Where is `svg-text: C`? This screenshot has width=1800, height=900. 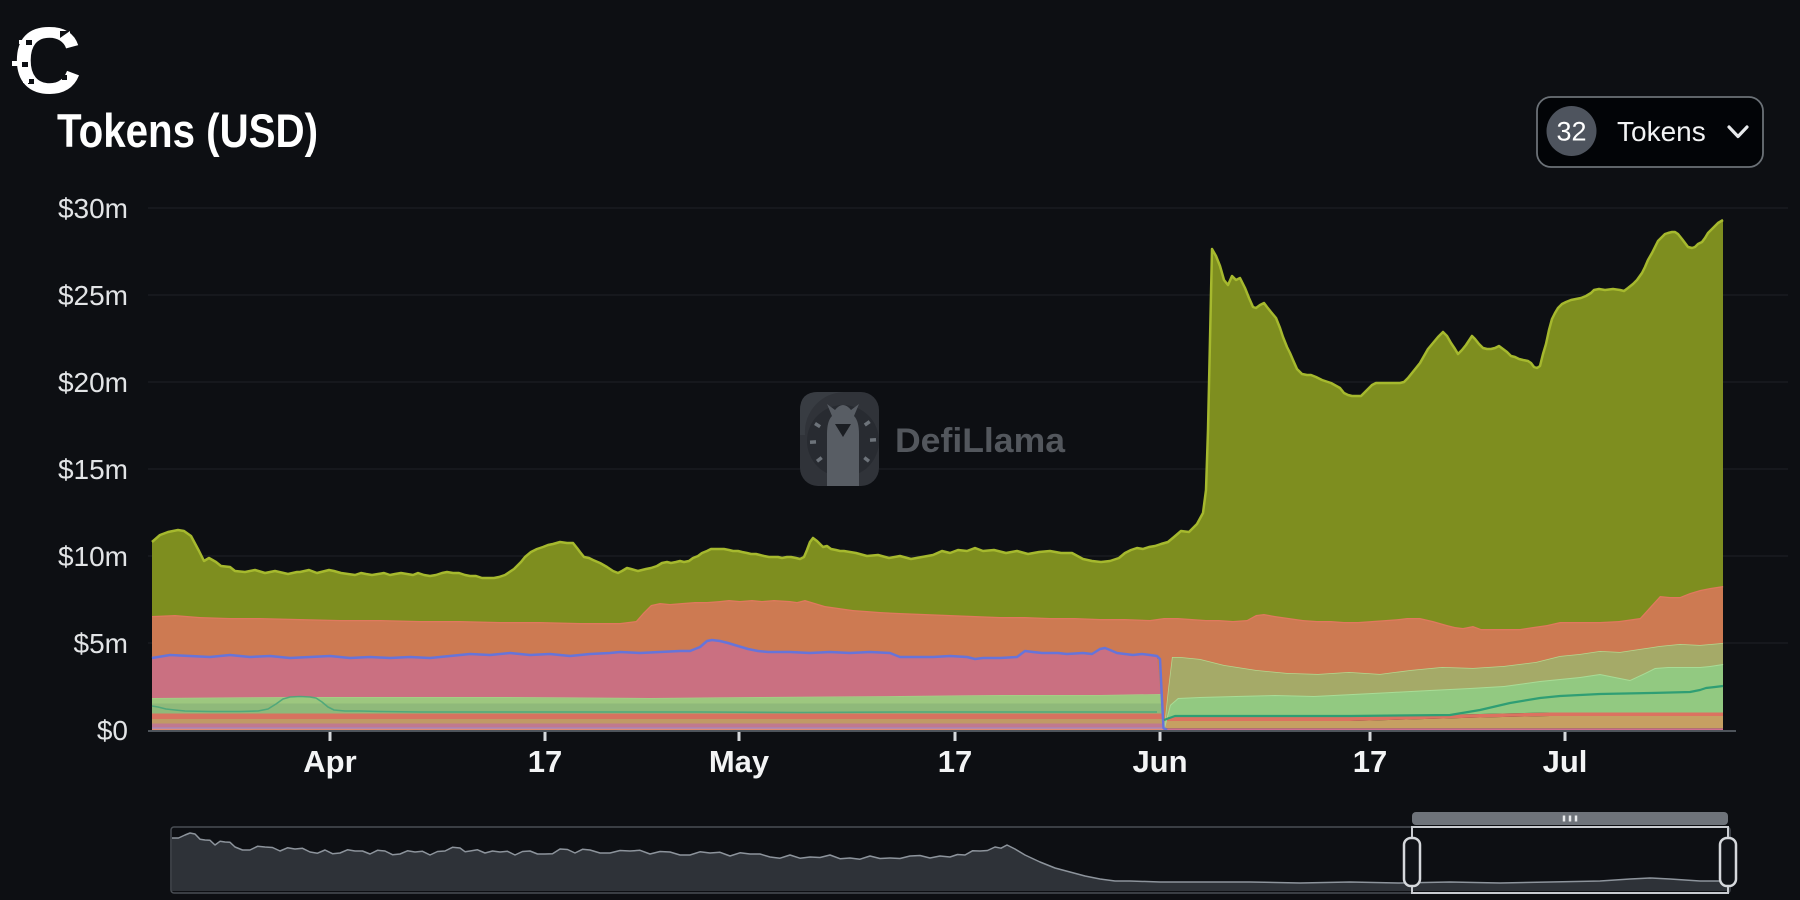 svg-text: C is located at coordinates (47, 61).